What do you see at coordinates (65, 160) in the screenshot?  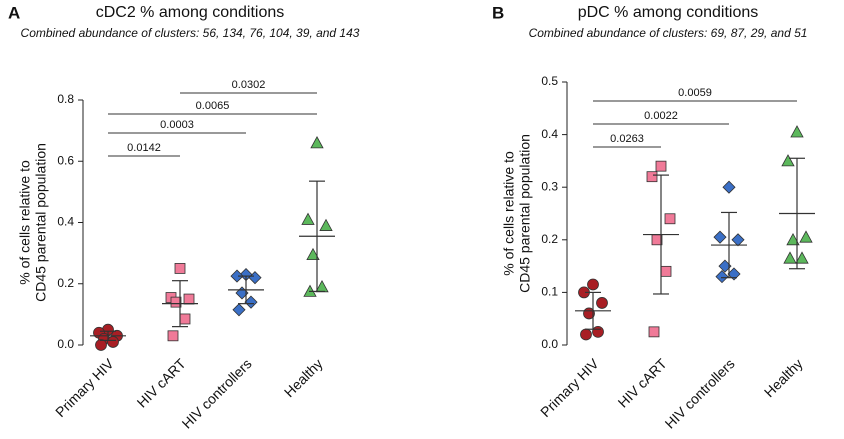 I see `y-tick-label: 0.6` at bounding box center [65, 160].